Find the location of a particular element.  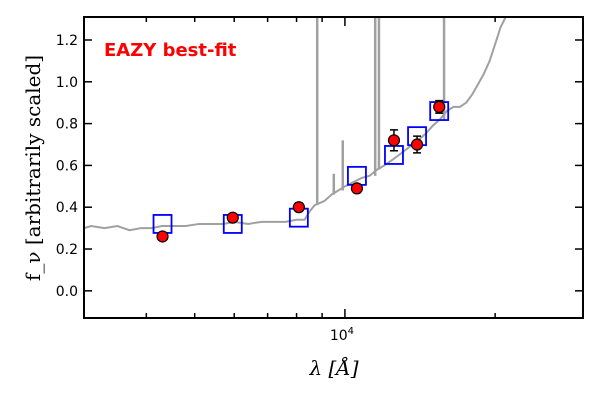

y-tick-label: 0.8 is located at coordinates (67, 125).